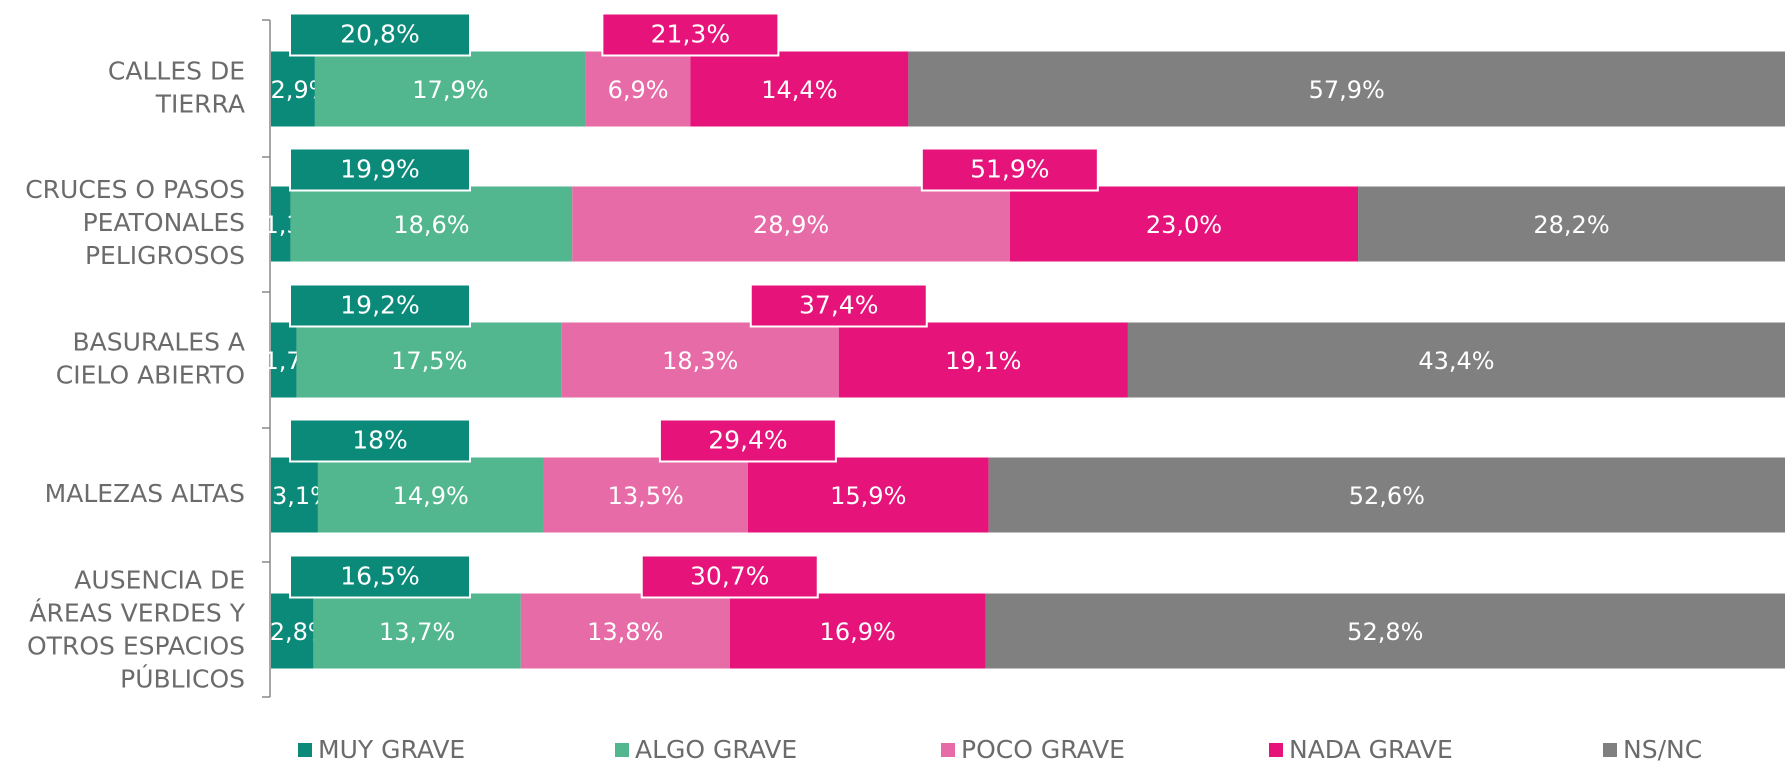 The image size is (1785, 763). What do you see at coordinates (136, 646) in the screenshot?
I see `category-label: OTROS ESPACIOS` at bounding box center [136, 646].